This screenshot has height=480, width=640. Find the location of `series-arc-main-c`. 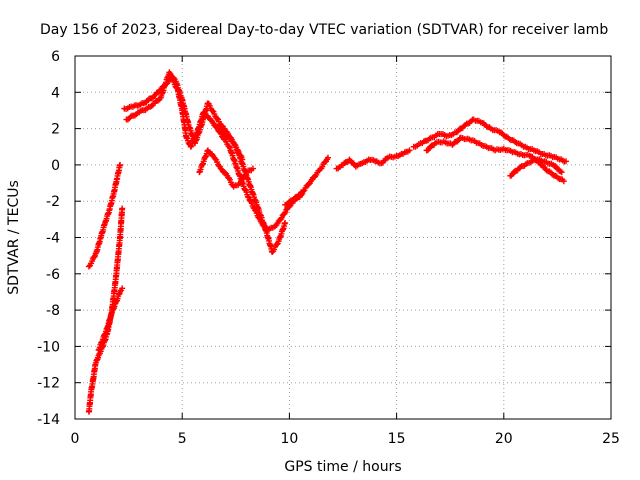

series-arc-main-c is located at coordinates (226, 168).